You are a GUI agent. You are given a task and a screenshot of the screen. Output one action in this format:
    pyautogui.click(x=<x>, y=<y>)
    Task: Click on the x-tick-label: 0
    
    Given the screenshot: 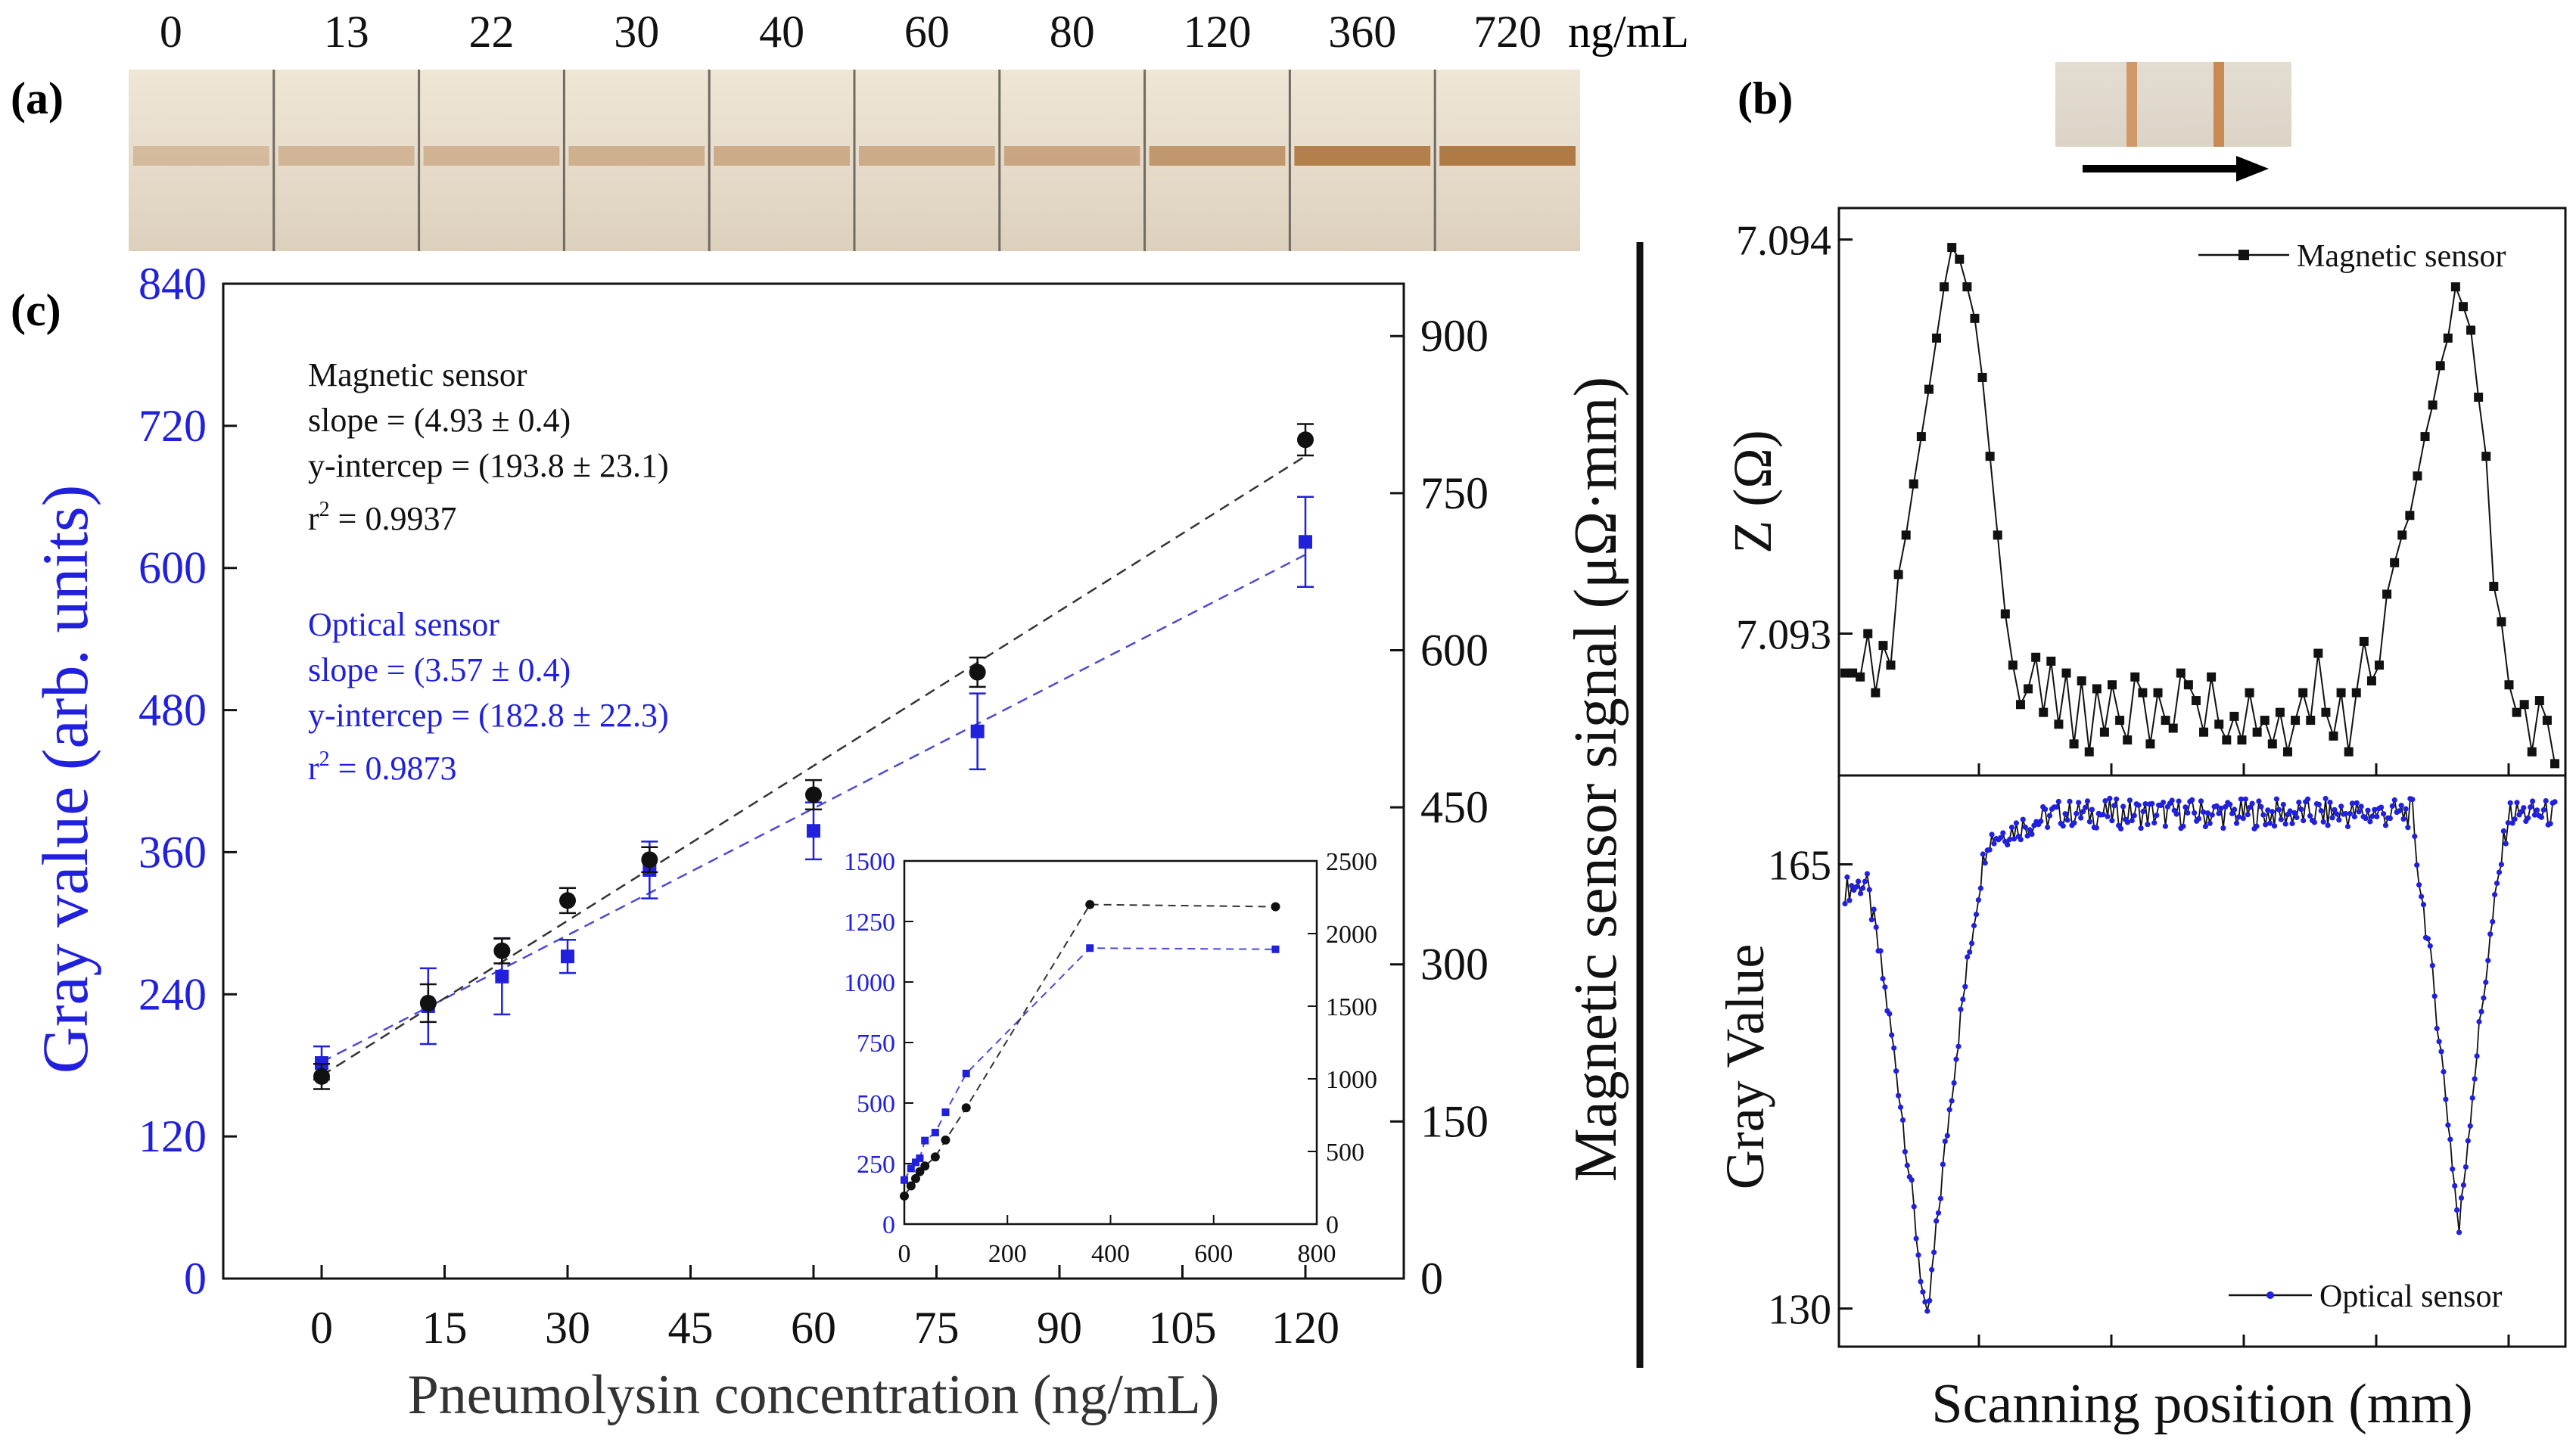 What is the action you would take?
    pyautogui.click(x=321, y=1328)
    